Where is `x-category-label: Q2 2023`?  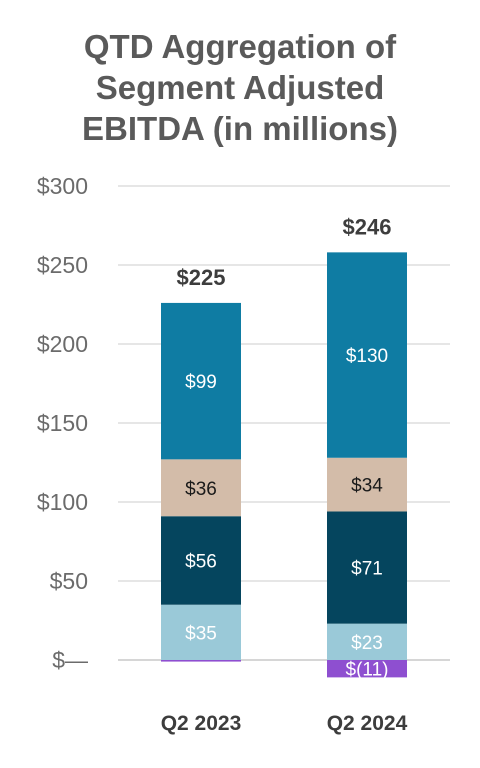 x-category-label: Q2 2023 is located at coordinates (201, 723).